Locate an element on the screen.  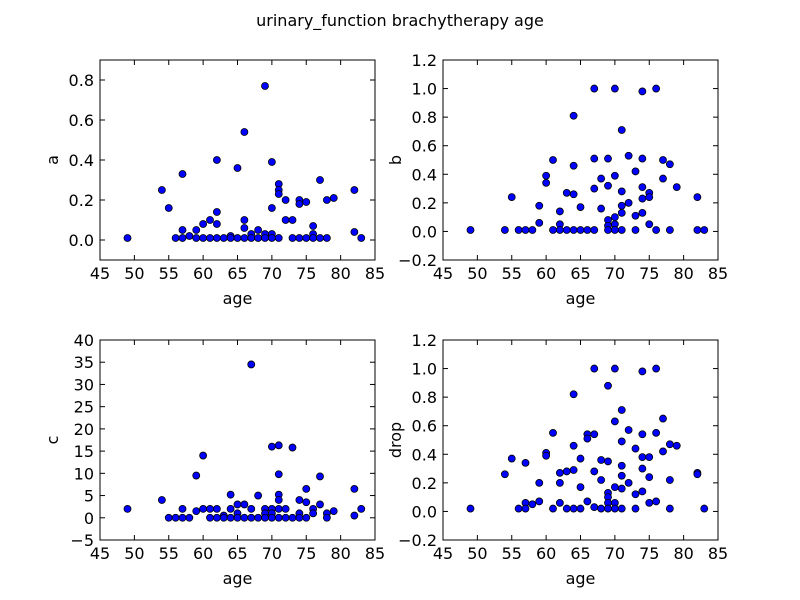
y-tick-label: −5 is located at coordinates (82, 540).